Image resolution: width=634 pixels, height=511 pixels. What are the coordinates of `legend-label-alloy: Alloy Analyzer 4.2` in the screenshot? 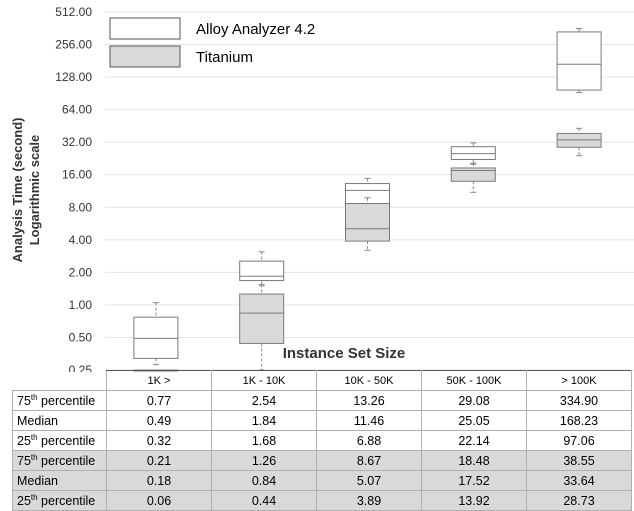 It's located at (255, 29).